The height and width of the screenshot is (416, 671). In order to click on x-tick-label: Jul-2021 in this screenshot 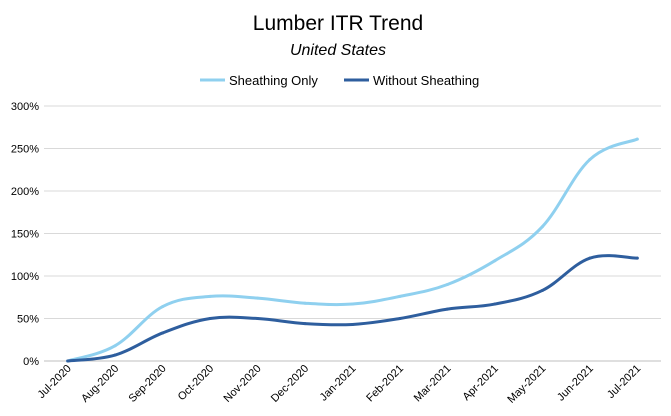, I will do `click(624, 382)`.